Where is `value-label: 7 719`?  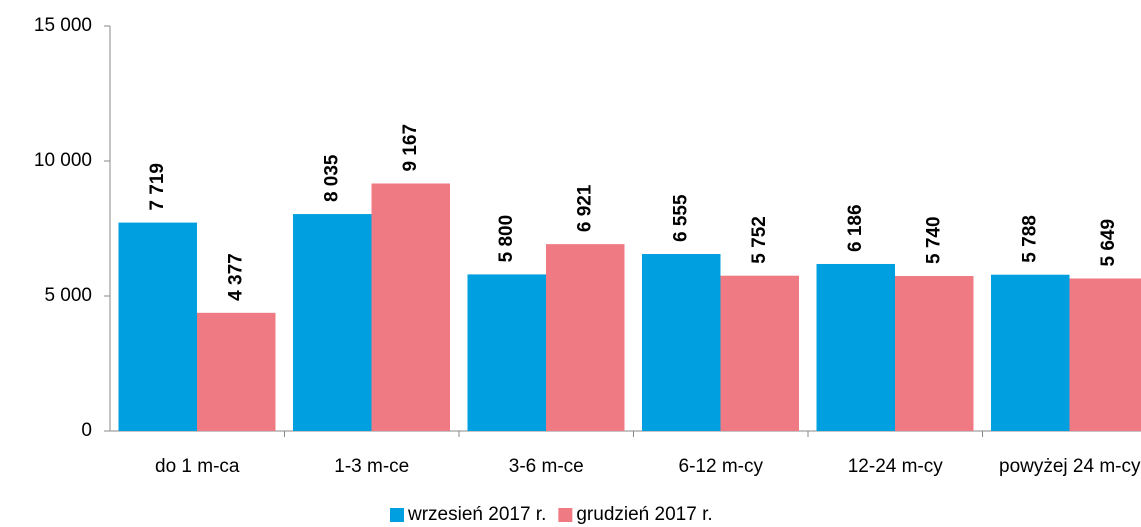
value-label: 7 719 is located at coordinates (157, 187).